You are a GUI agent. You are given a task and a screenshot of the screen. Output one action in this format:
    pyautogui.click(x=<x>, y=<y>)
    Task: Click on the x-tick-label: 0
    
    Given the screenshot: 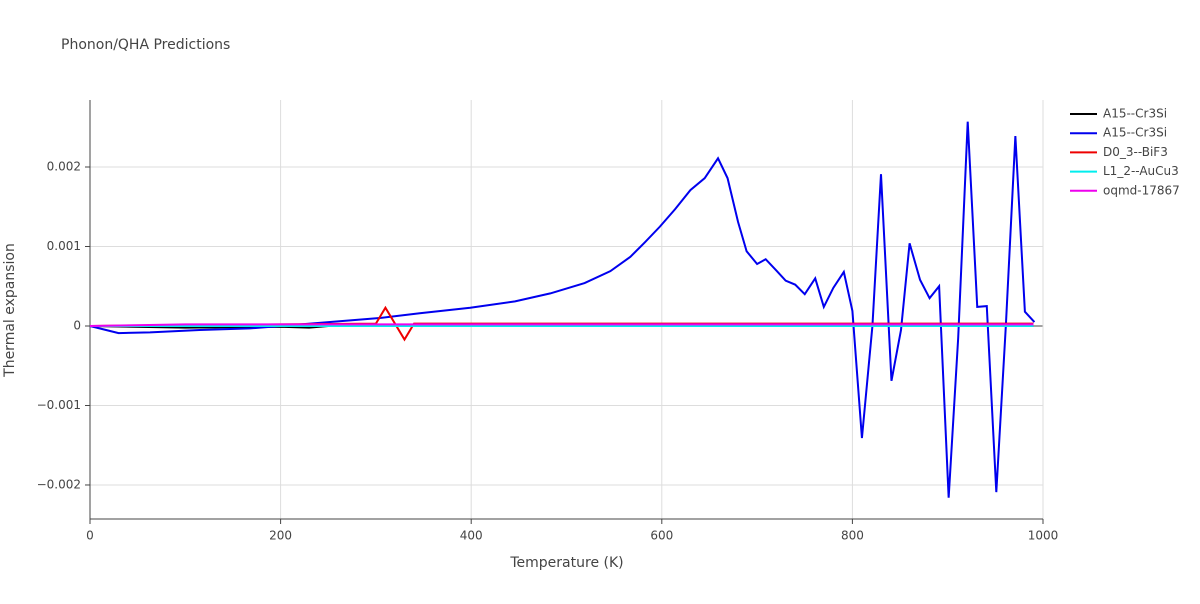 What is the action you would take?
    pyautogui.click(x=90, y=536)
    